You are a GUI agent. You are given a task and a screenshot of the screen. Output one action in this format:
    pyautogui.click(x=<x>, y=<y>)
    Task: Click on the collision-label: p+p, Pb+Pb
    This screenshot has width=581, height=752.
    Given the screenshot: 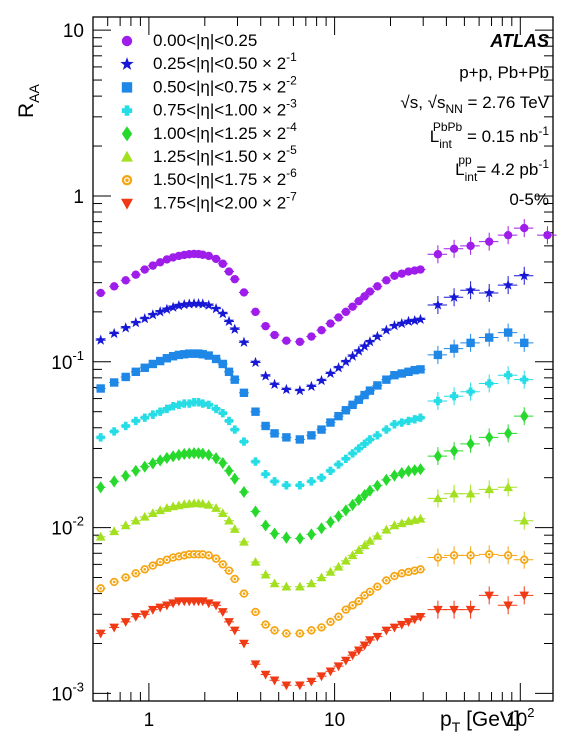 What is the action you would take?
    pyautogui.click(x=504, y=72)
    